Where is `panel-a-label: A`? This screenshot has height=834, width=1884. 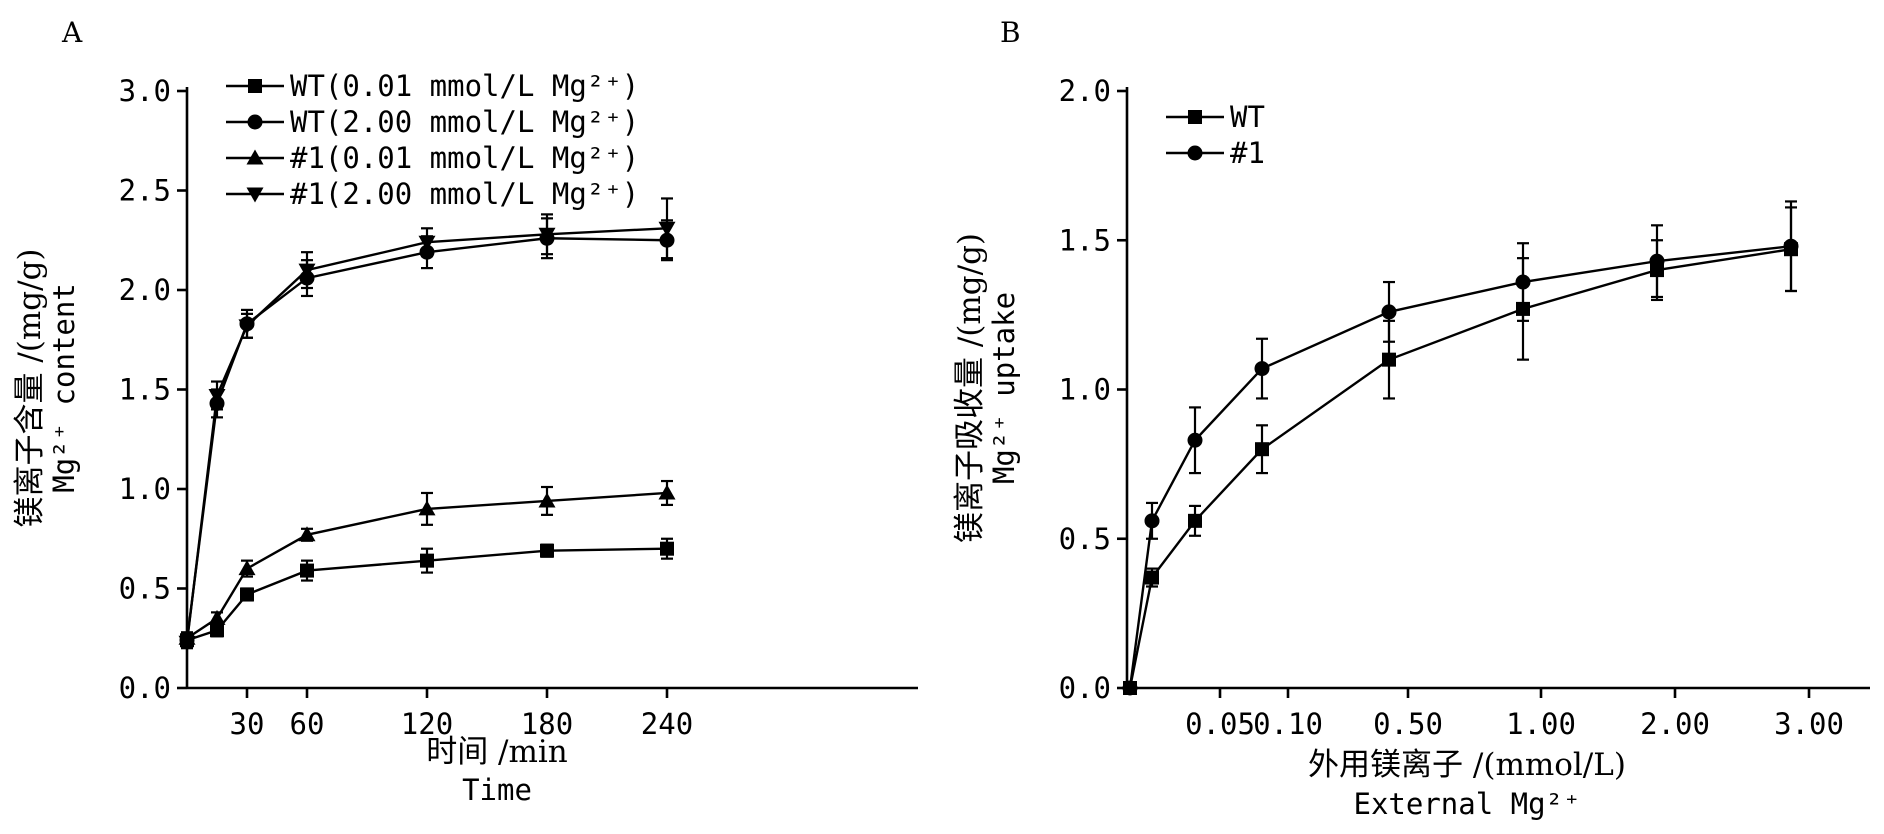
panel-a-label: A is located at coordinates (72, 32).